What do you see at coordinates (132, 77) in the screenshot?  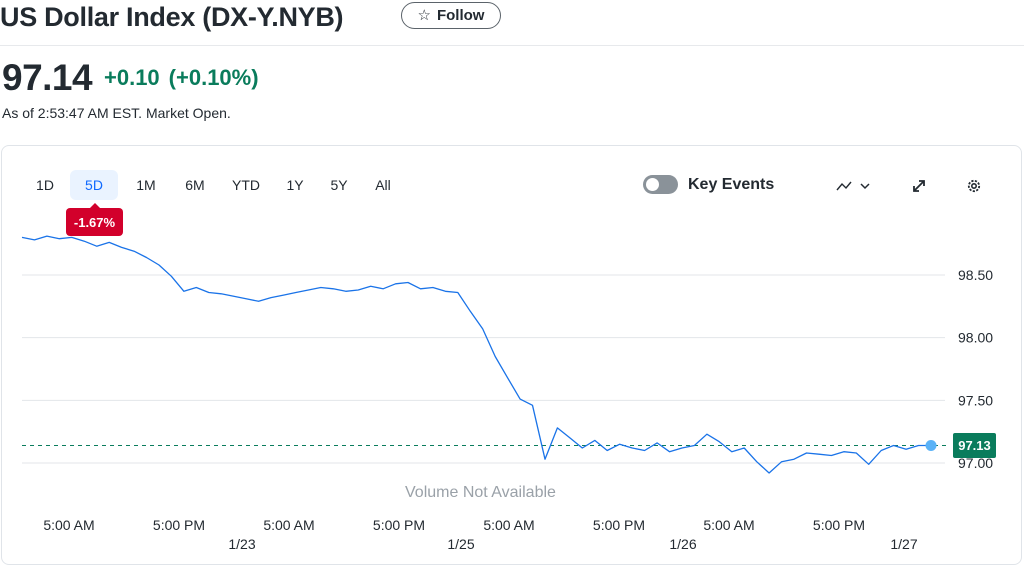 I see `change-value: +0.10` at bounding box center [132, 77].